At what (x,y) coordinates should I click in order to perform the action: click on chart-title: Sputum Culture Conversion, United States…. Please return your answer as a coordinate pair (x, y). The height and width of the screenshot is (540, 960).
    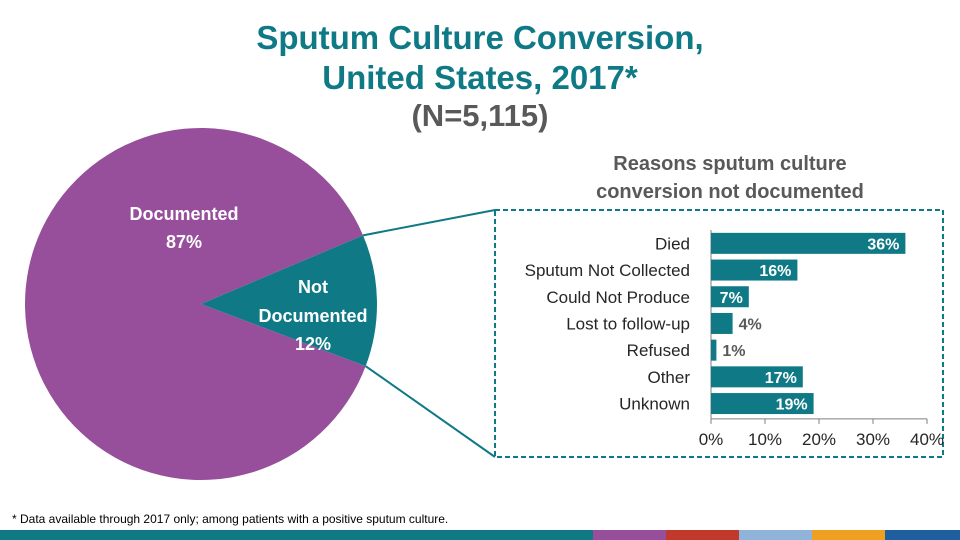
    Looking at the image, I should click on (480, 58).